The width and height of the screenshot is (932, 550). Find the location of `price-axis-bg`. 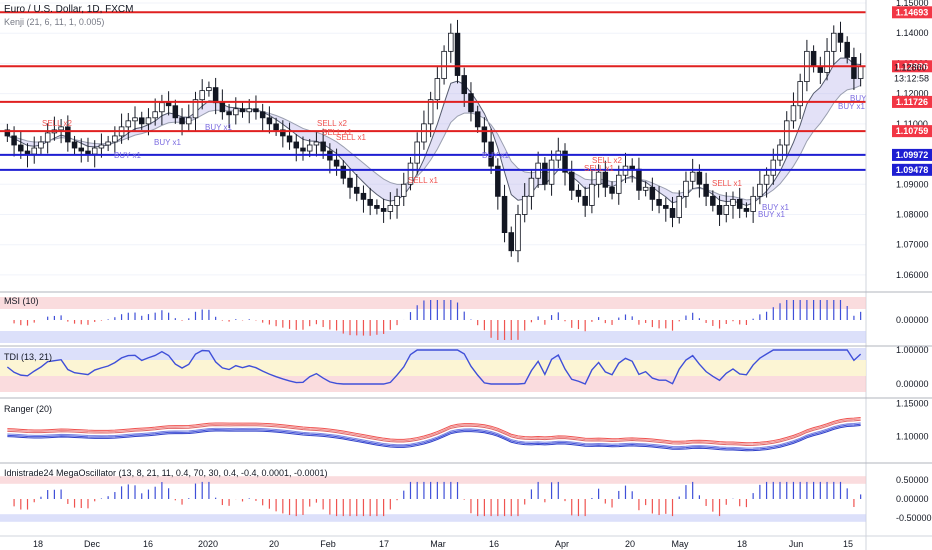

price-axis-bg is located at coordinates (899, 275).